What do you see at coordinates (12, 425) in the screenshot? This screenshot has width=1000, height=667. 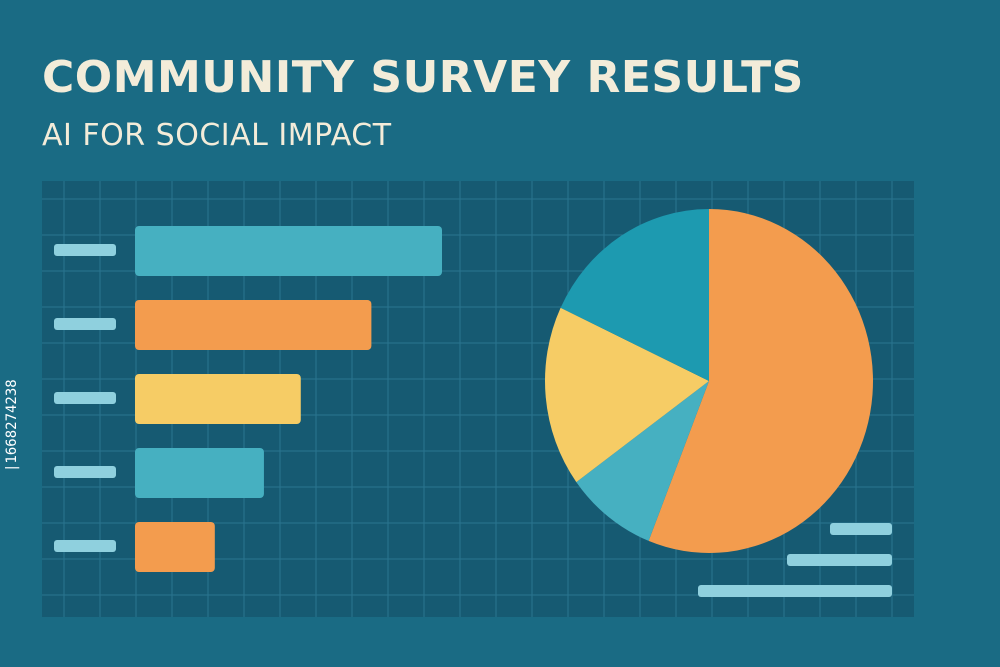 I see `image-code: |1668274238` at bounding box center [12, 425].